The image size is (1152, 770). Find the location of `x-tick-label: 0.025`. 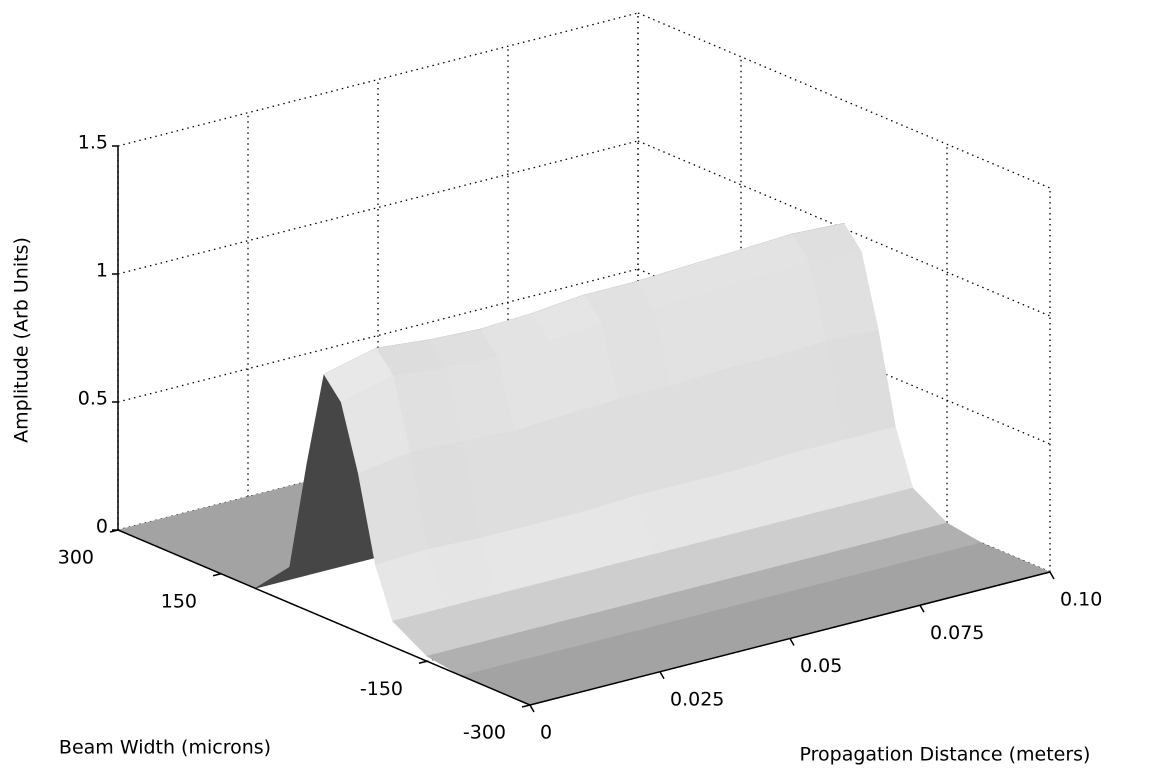

x-tick-label: 0.025 is located at coordinates (697, 699).